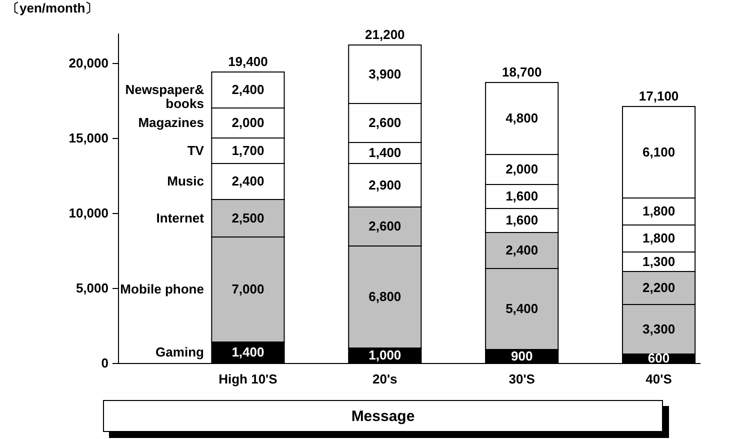 The image size is (738, 439). What do you see at coordinates (248, 218) in the screenshot?
I see `data-label: 2,500` at bounding box center [248, 218].